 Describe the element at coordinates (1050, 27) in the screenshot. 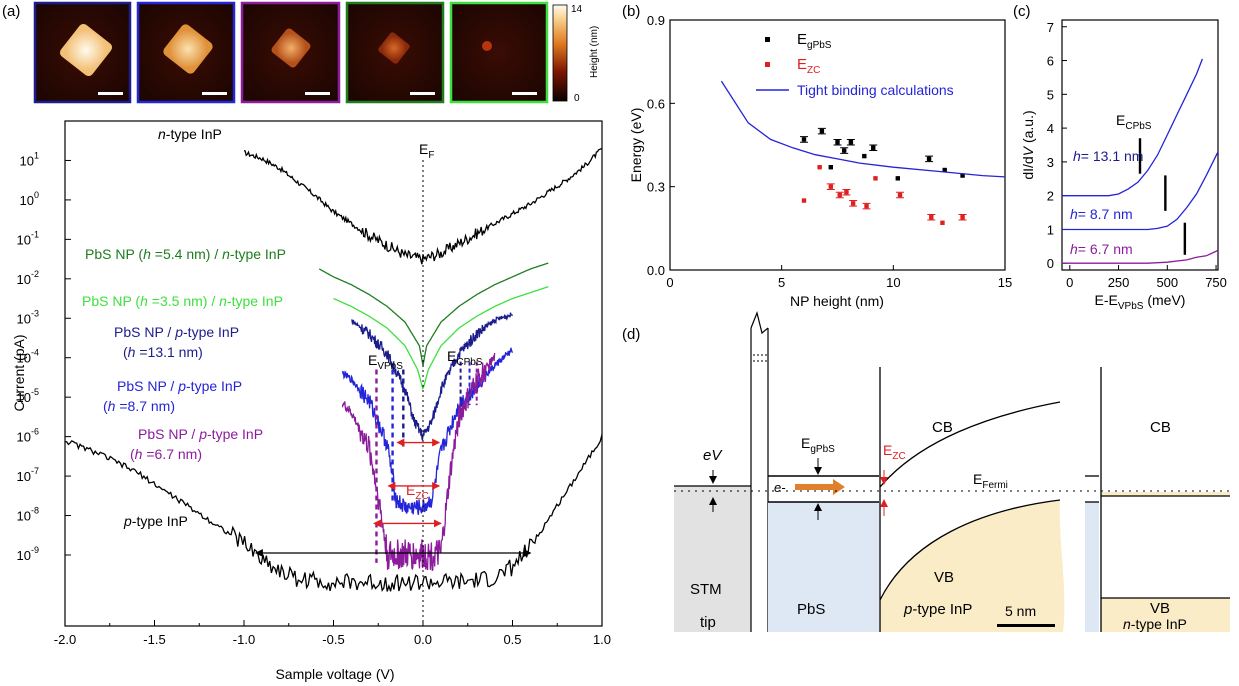

I see `panel-c-y-tick-label: 7` at that location.